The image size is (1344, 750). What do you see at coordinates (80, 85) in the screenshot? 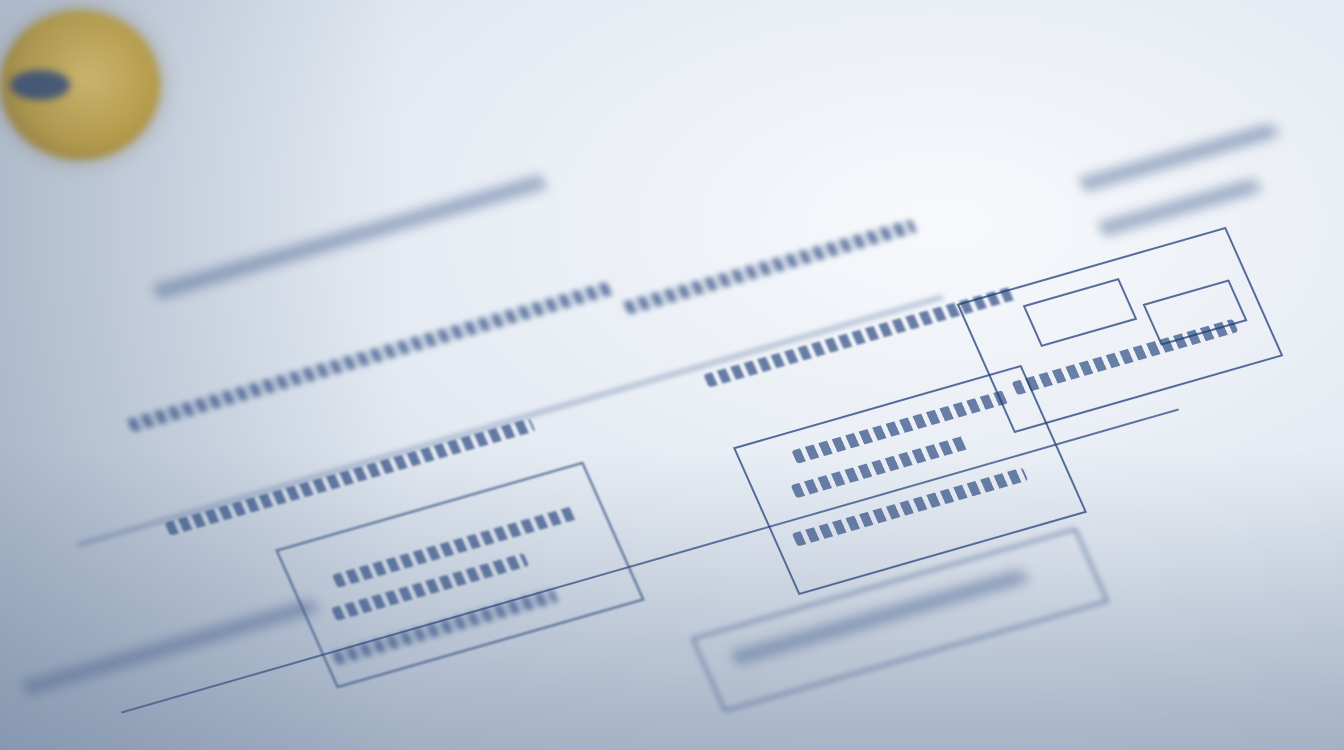
I see `seal-emblem-icon` at bounding box center [80, 85].